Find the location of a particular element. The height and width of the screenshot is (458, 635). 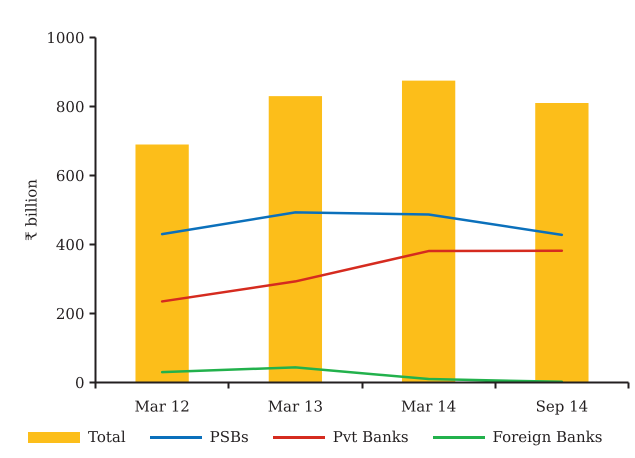

legend-label: Pvt Banks is located at coordinates (370, 437).